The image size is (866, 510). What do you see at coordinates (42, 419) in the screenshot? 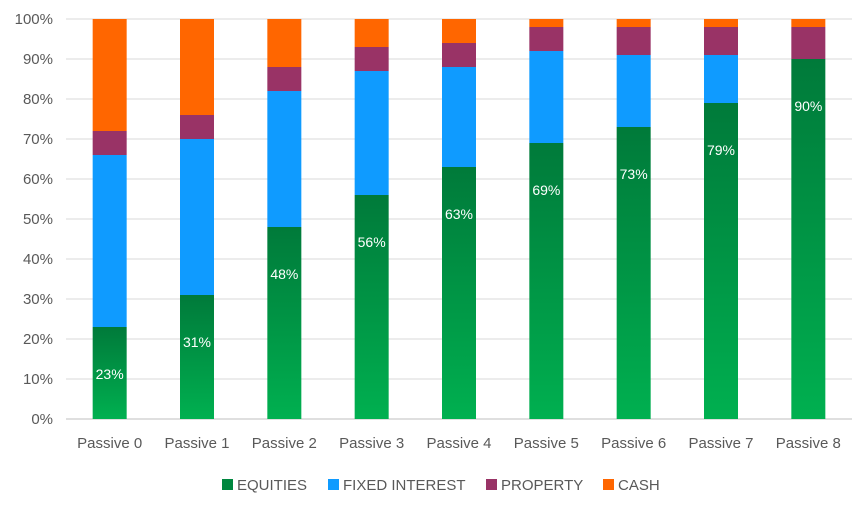
I see `y-tick-label: 0%` at bounding box center [42, 419].